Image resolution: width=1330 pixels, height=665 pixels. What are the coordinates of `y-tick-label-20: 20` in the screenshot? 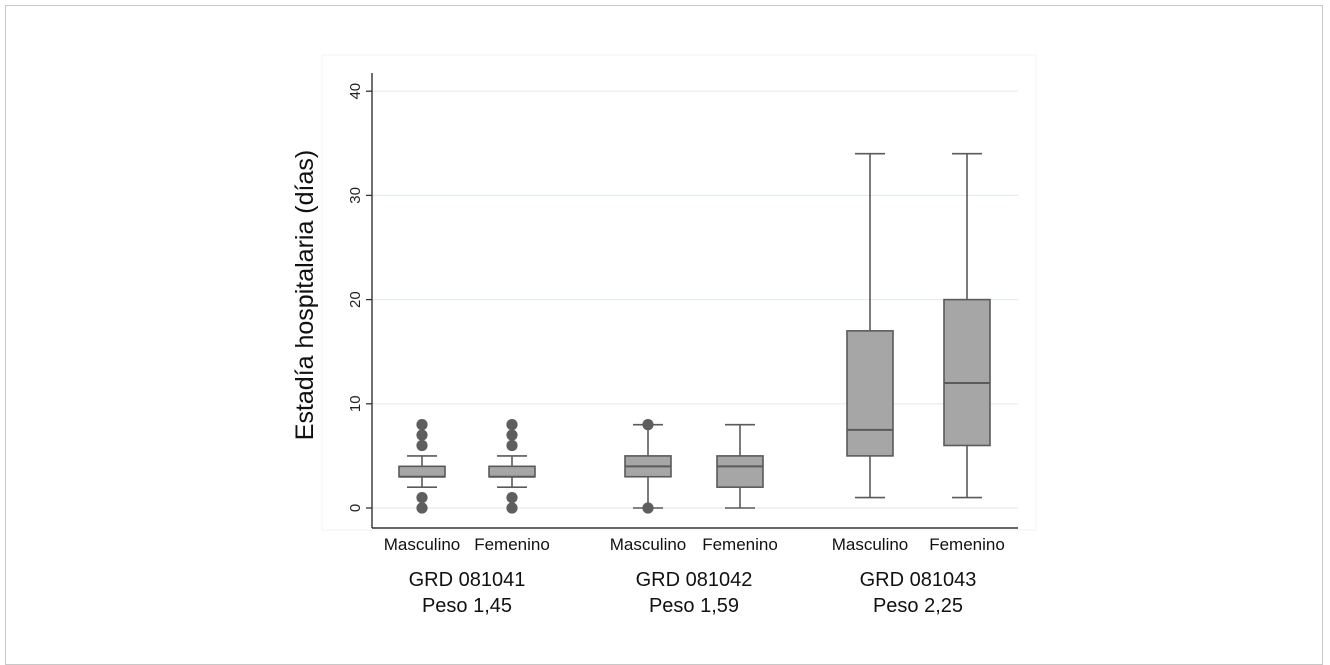 It's located at (355, 299).